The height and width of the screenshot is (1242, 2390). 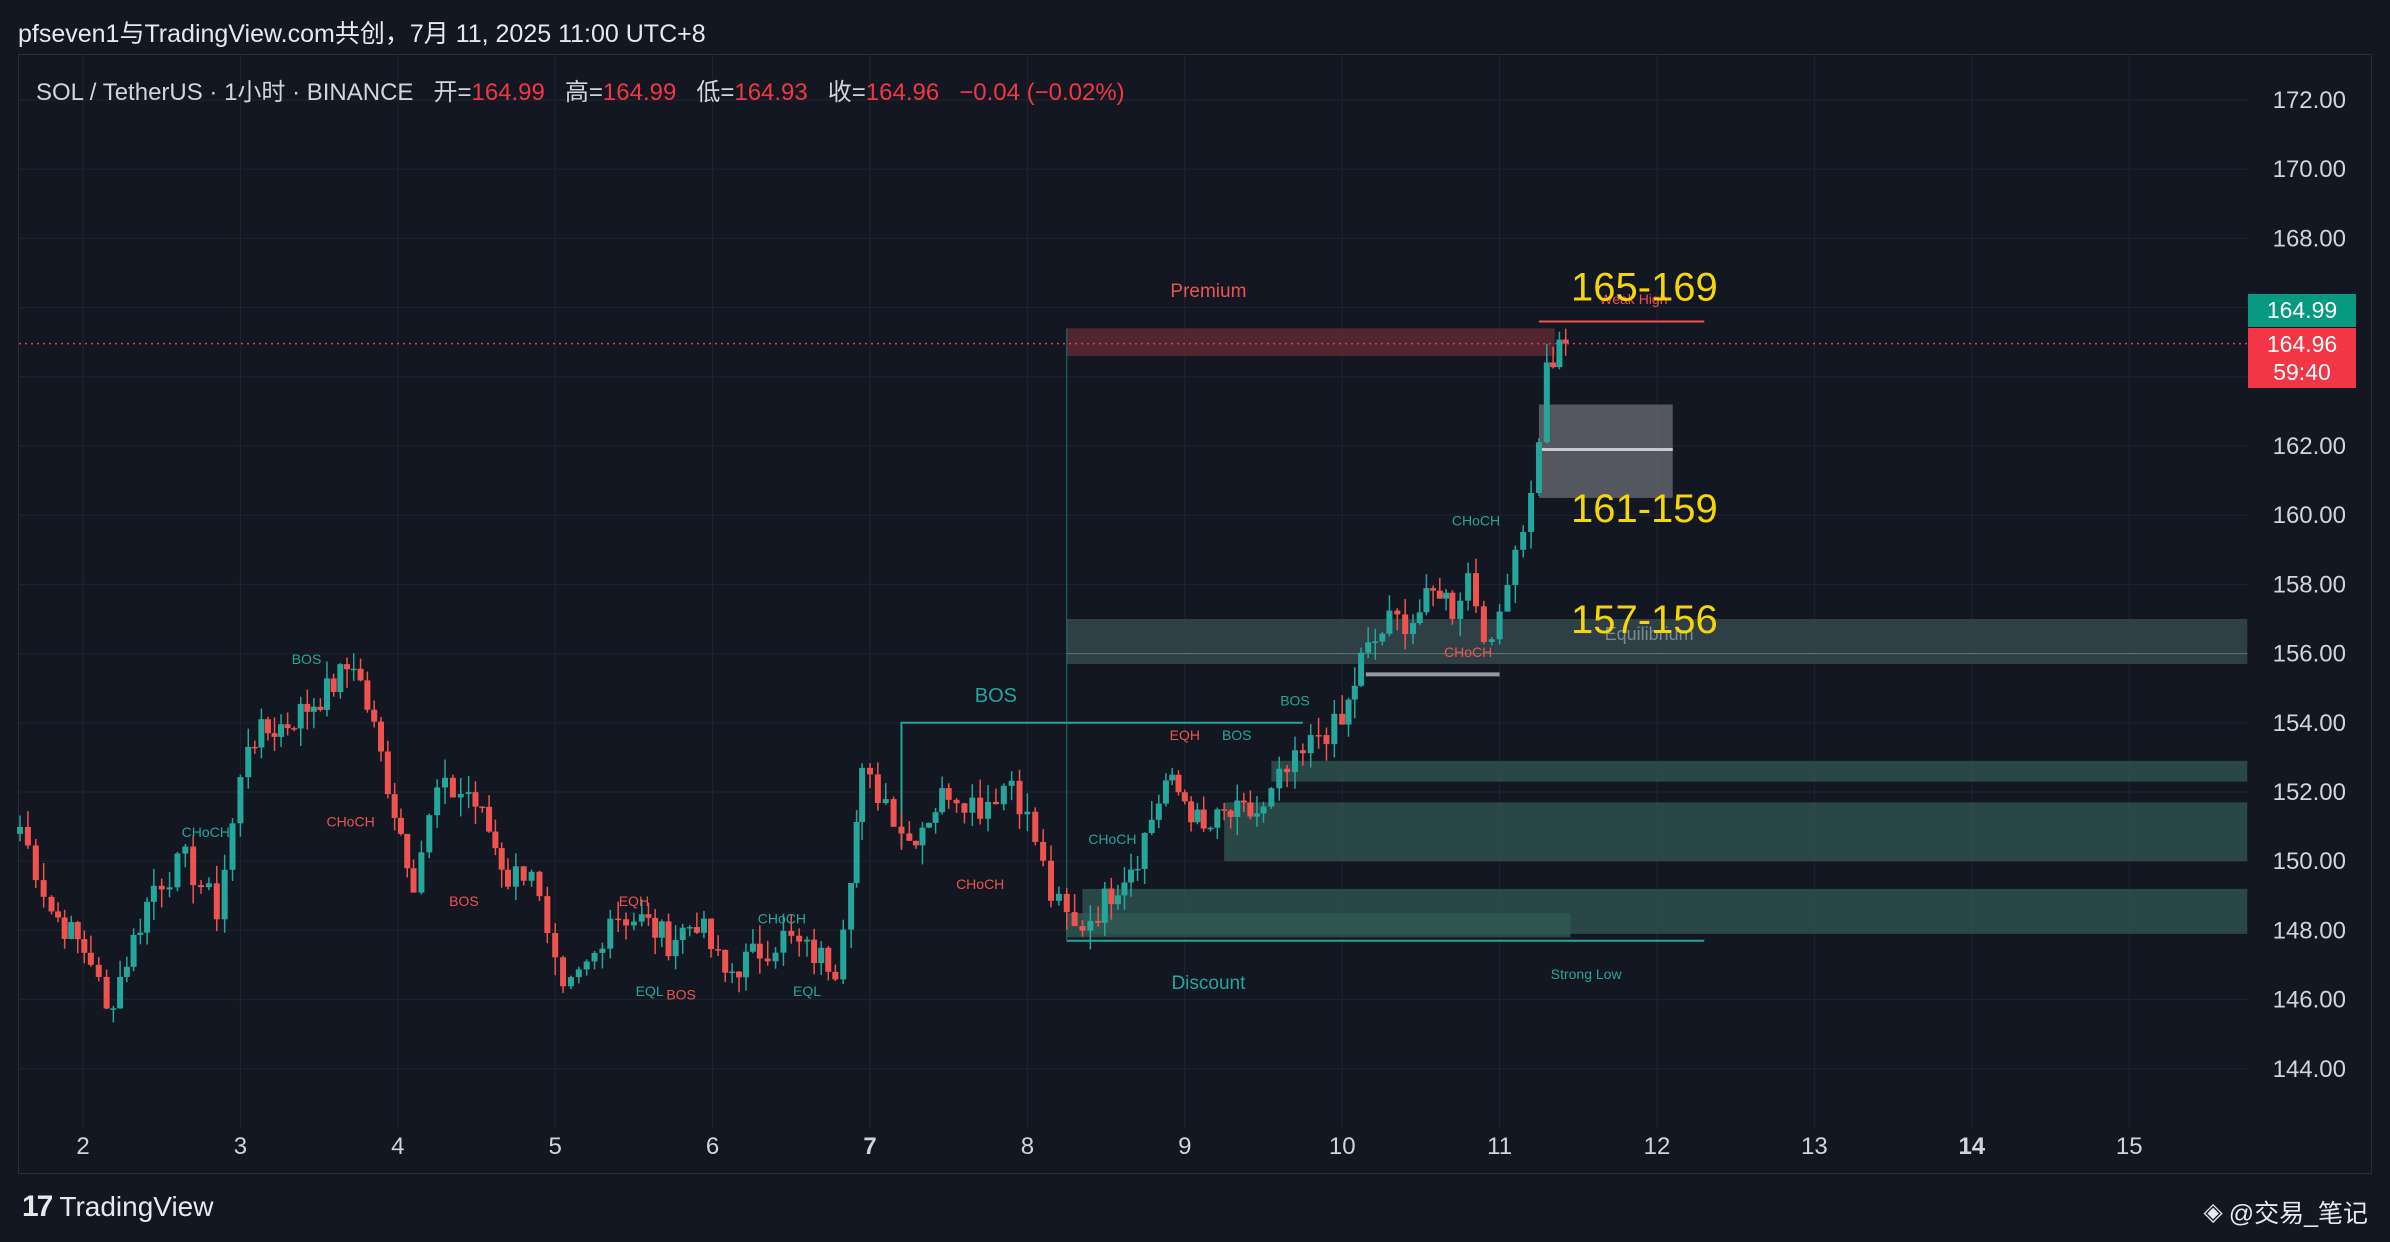 I want to click on y-tick-label: 170.00, so click(x=2309, y=169).